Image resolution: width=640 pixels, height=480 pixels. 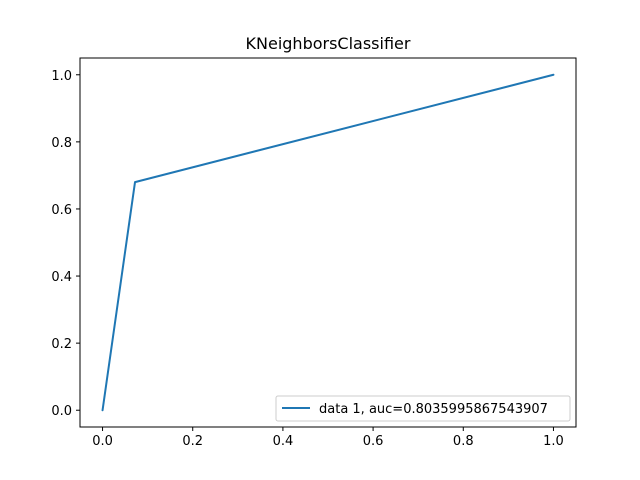 I want to click on x-tick-label: 1.0, so click(x=553, y=441).